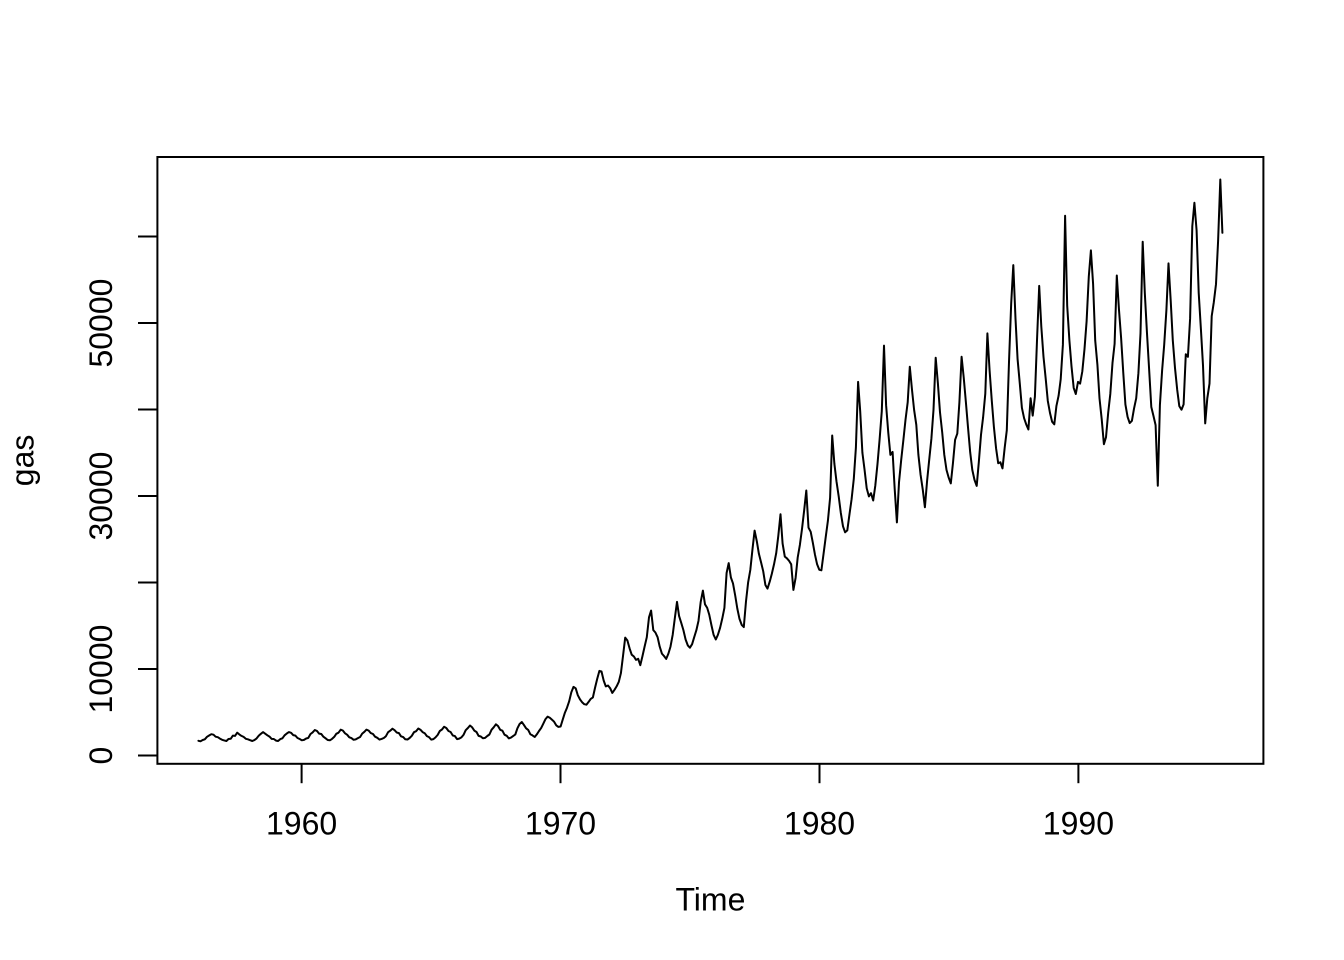  Describe the element at coordinates (1078, 824) in the screenshot. I see `svg-text: 1990` at that location.